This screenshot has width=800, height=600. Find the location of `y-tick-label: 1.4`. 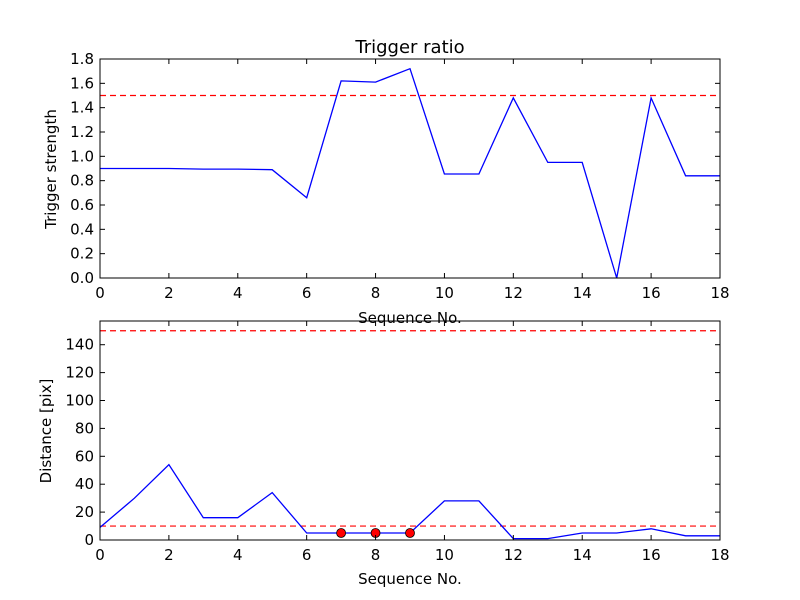

y-tick-label: 1.4 is located at coordinates (82, 108).